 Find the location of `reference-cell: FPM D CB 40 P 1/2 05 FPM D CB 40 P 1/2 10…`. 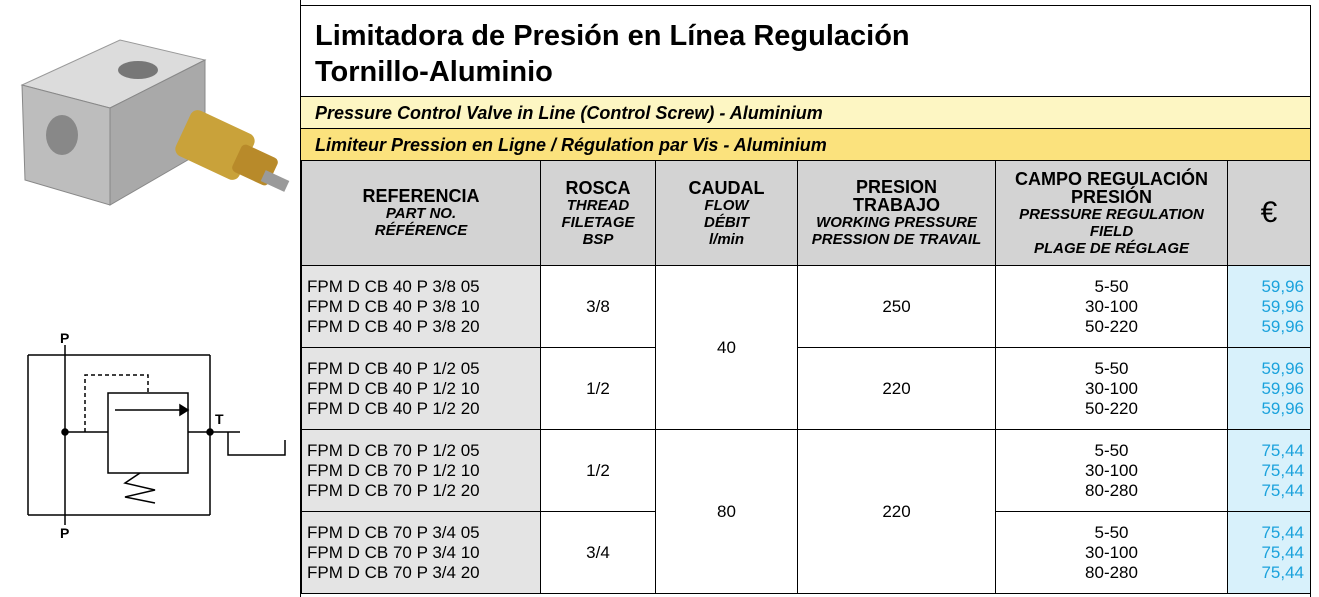

reference-cell: FPM D CB 40 P 1/2 05 FPM D CB 40 P 1/2 10… is located at coordinates (421, 388).